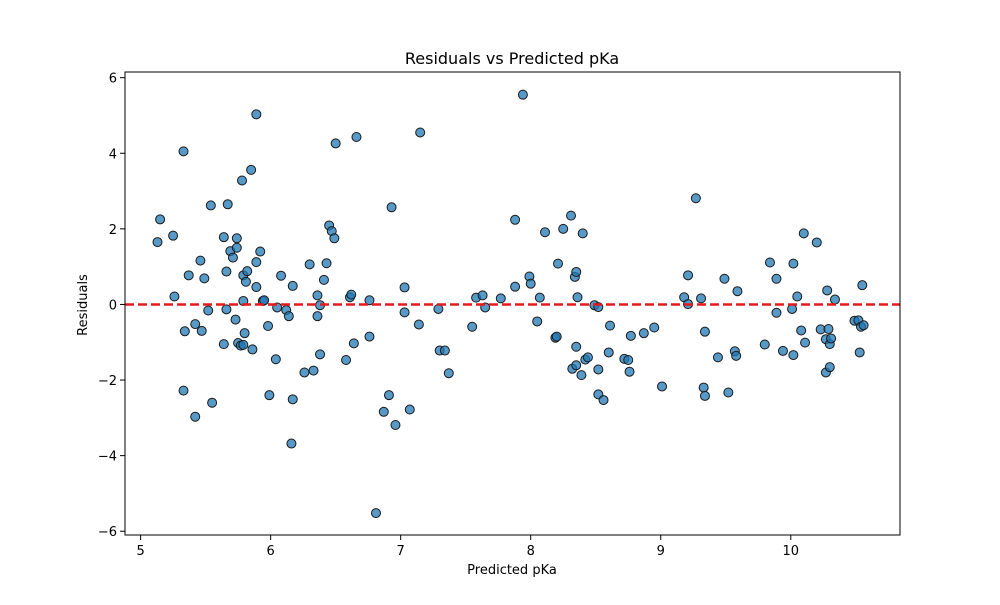 The width and height of the screenshot is (1000, 605). What do you see at coordinates (140, 551) in the screenshot?
I see `x-tick-label: 5` at bounding box center [140, 551].